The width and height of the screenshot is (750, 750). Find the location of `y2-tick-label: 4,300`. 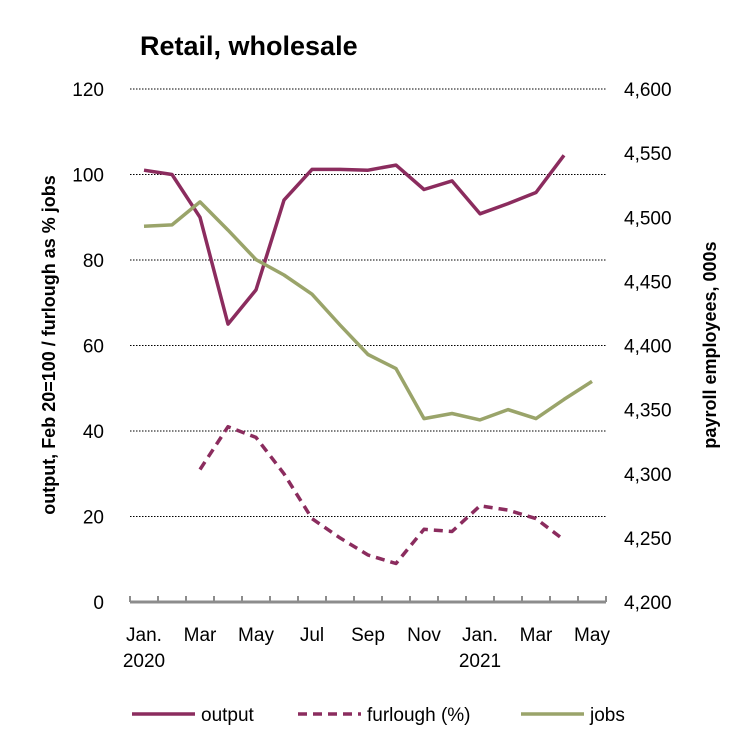

y2-tick-label: 4,300 is located at coordinates (648, 475).